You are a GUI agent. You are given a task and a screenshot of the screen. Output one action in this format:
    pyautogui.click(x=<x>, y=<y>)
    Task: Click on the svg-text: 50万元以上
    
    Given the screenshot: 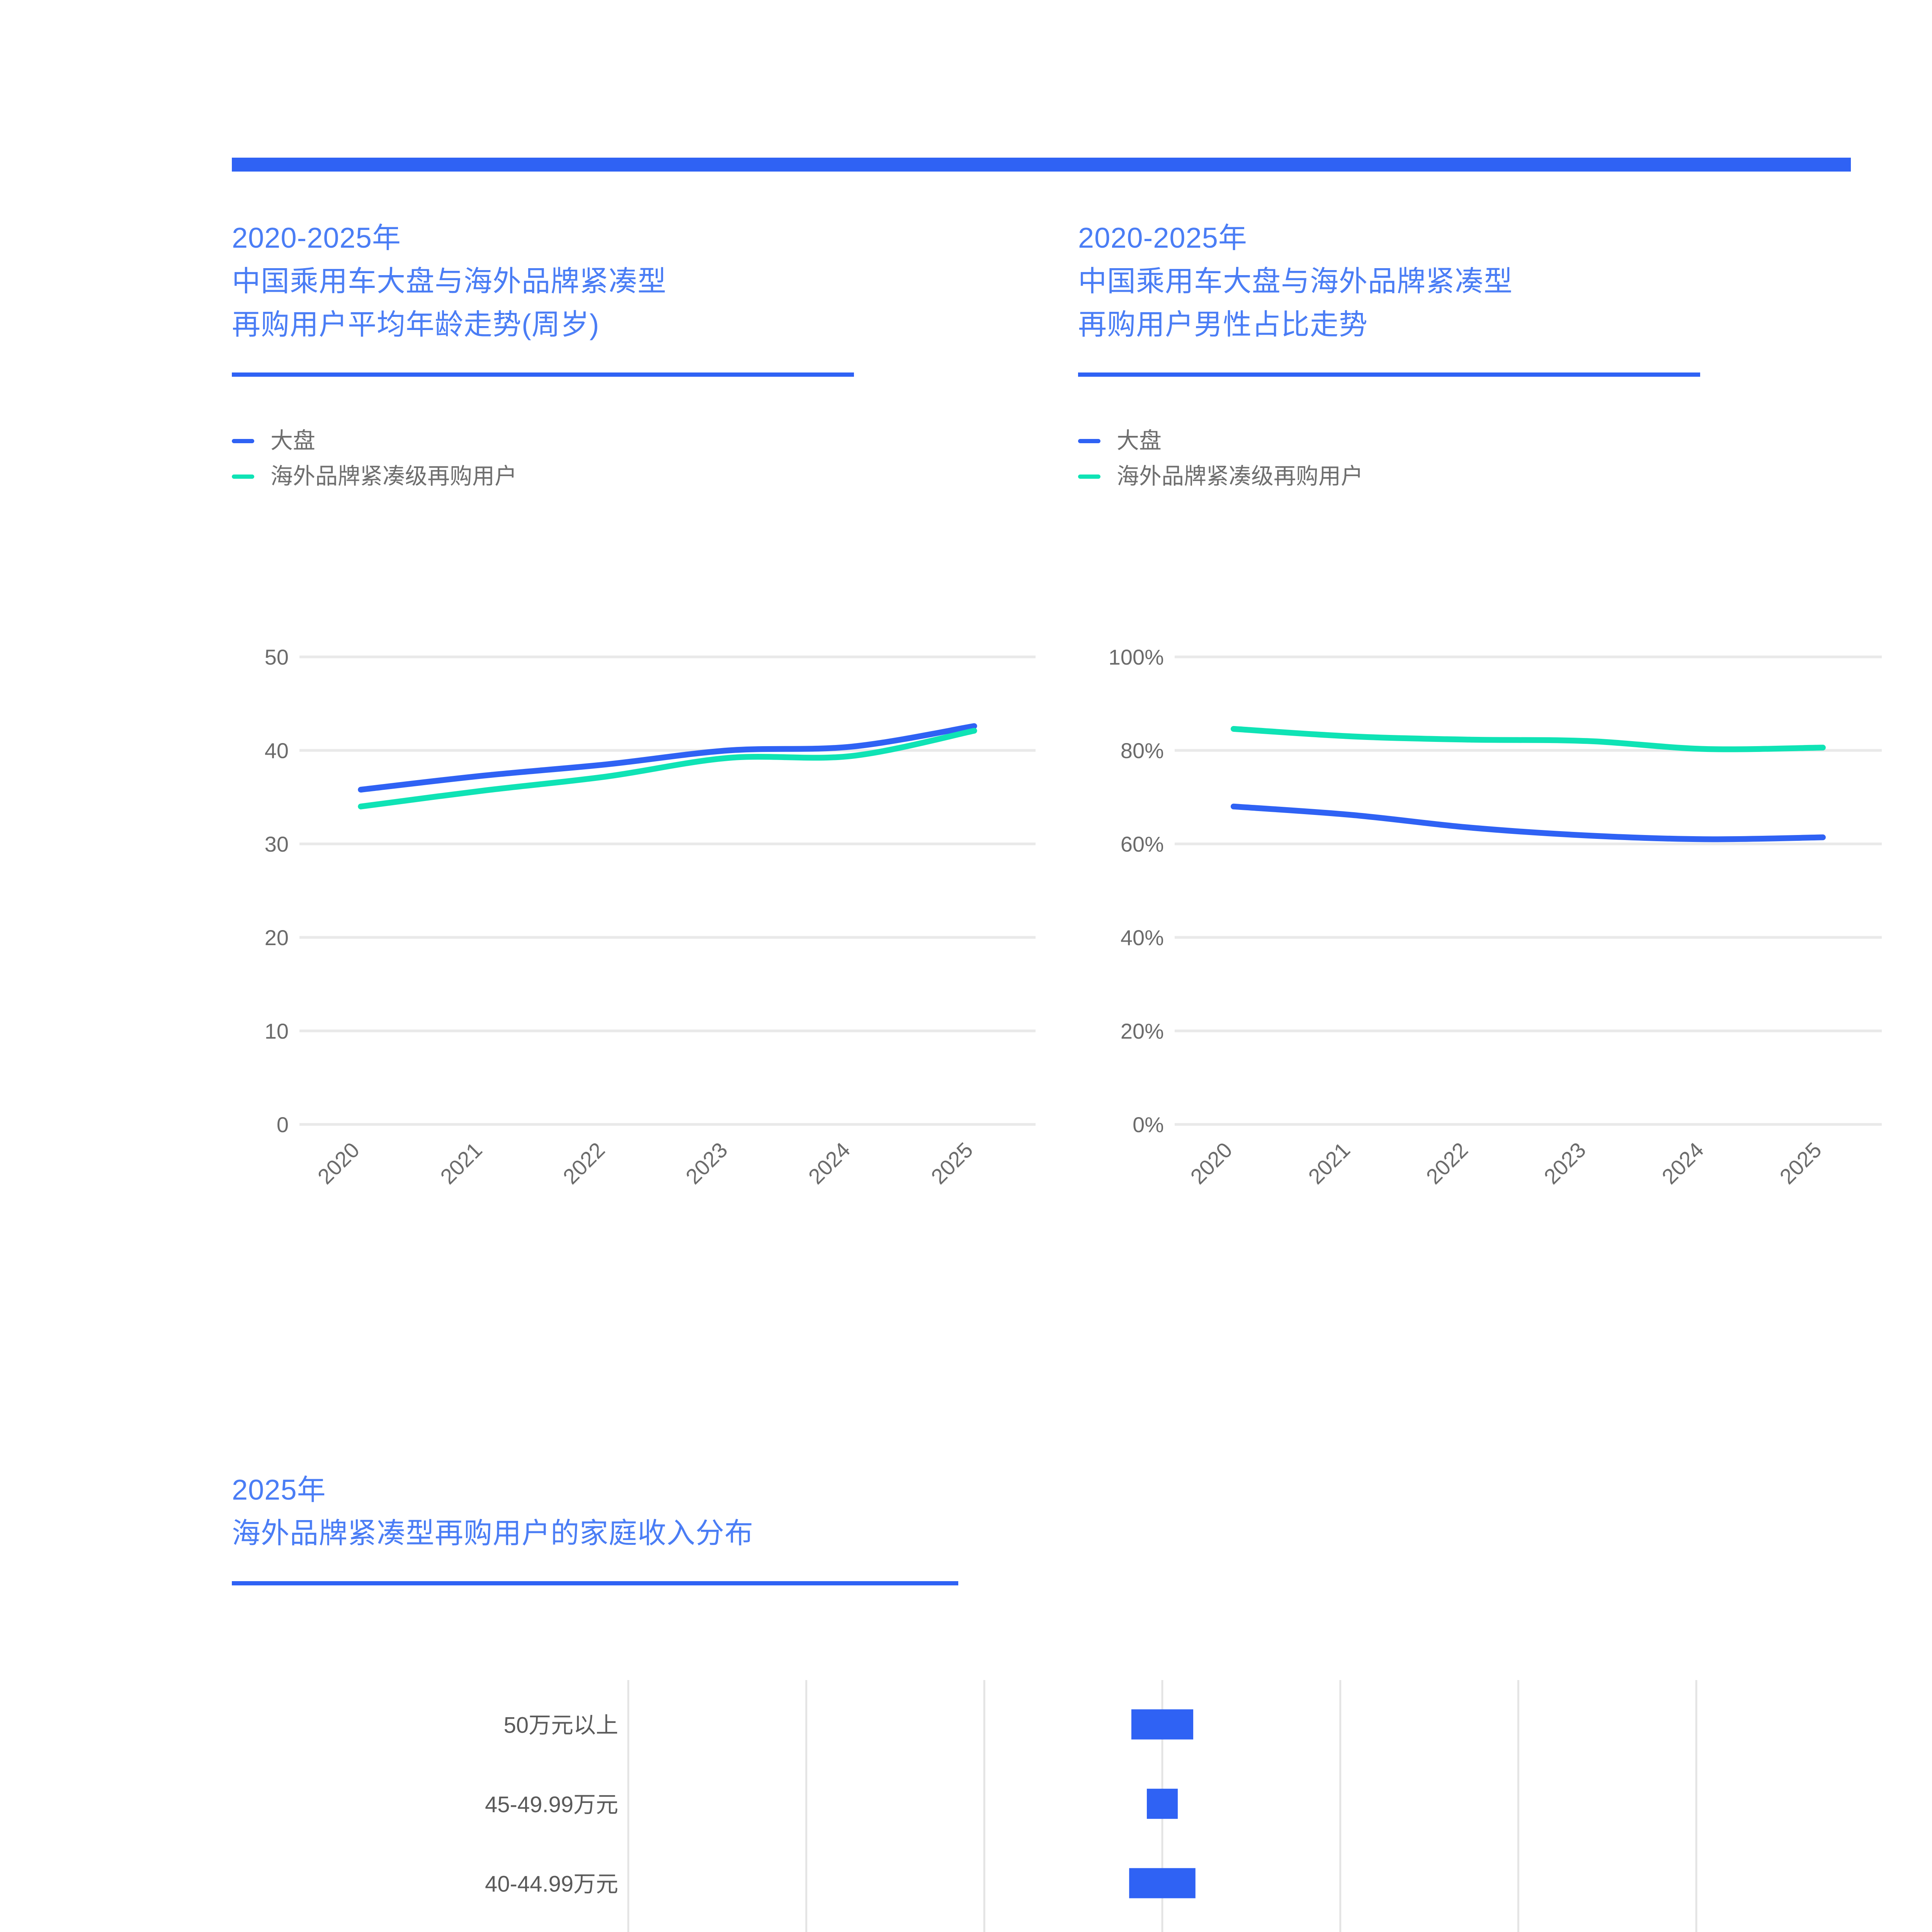 What is the action you would take?
    pyautogui.click(x=560, y=1726)
    